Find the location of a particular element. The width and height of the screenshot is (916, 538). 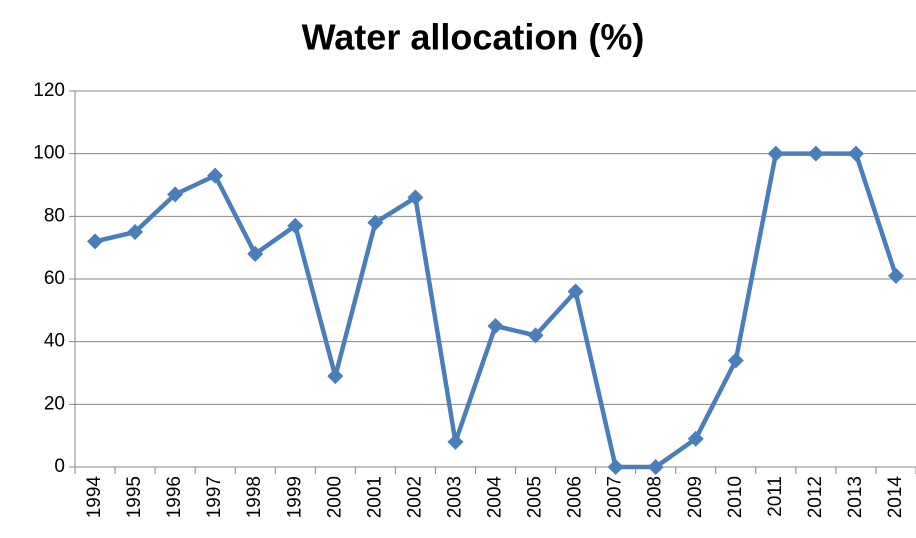

x-tick-label: 2004 is located at coordinates (495, 497).